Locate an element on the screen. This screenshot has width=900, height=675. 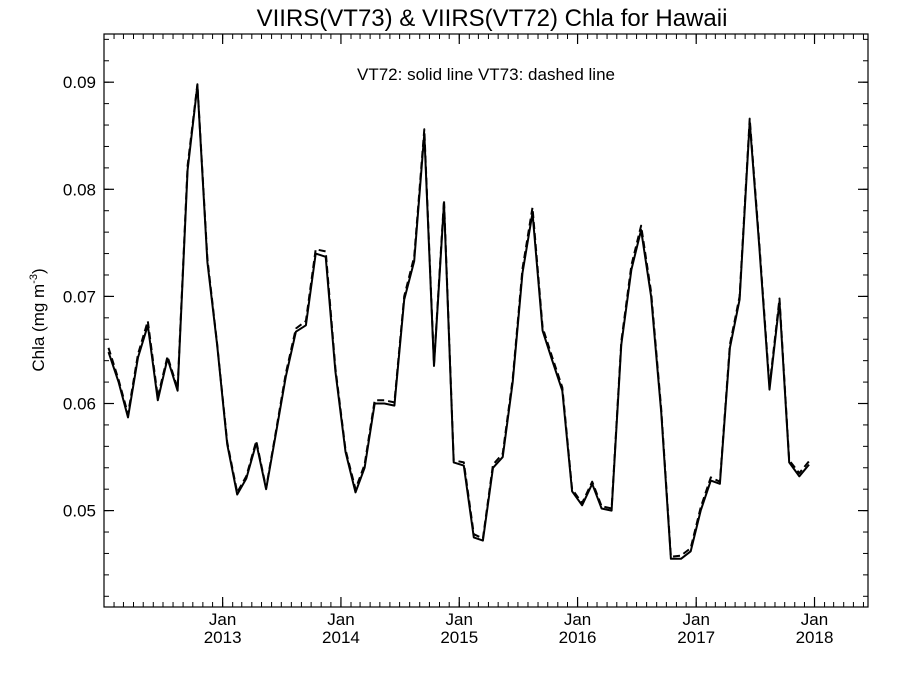
y-tick-label: 0.05 is located at coordinates (79, 511).